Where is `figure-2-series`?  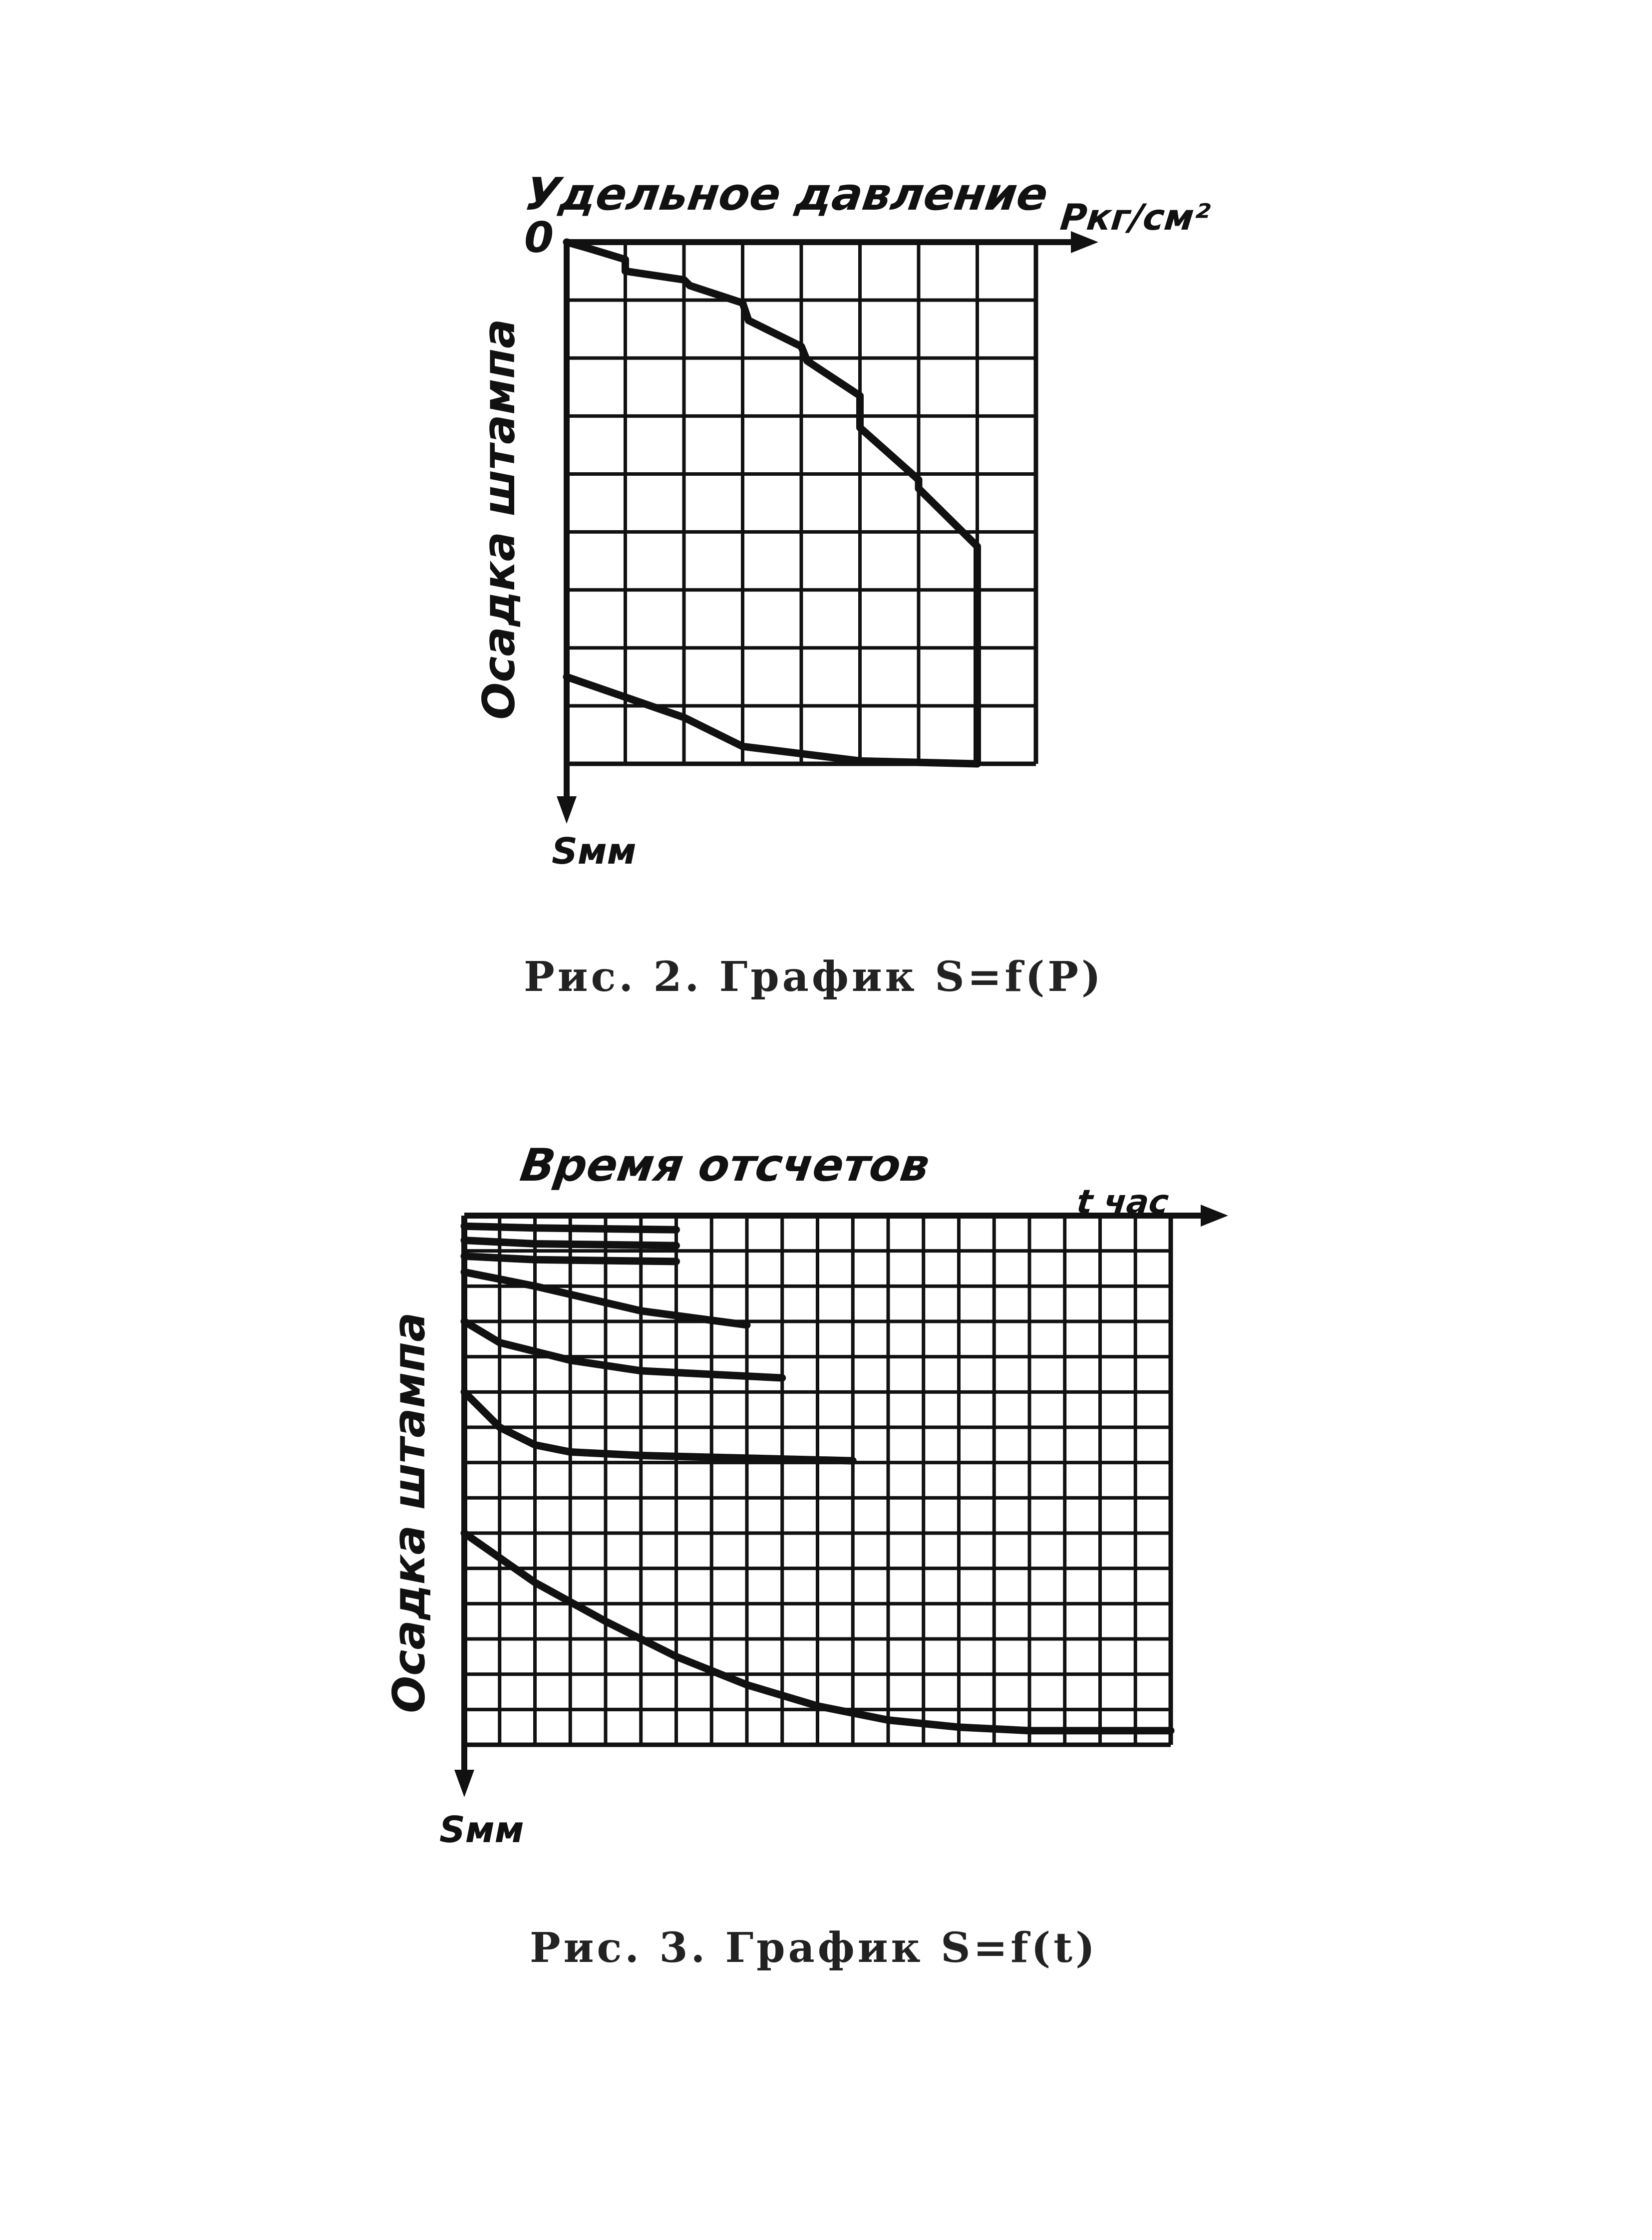
figure-2-series is located at coordinates (772, 503).